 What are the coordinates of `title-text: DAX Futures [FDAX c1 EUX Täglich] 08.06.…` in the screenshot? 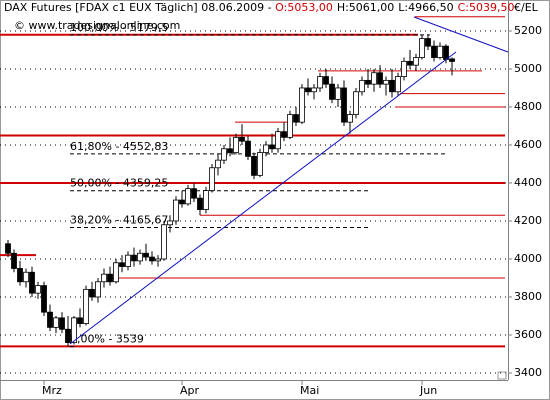 It's located at (139, 7).